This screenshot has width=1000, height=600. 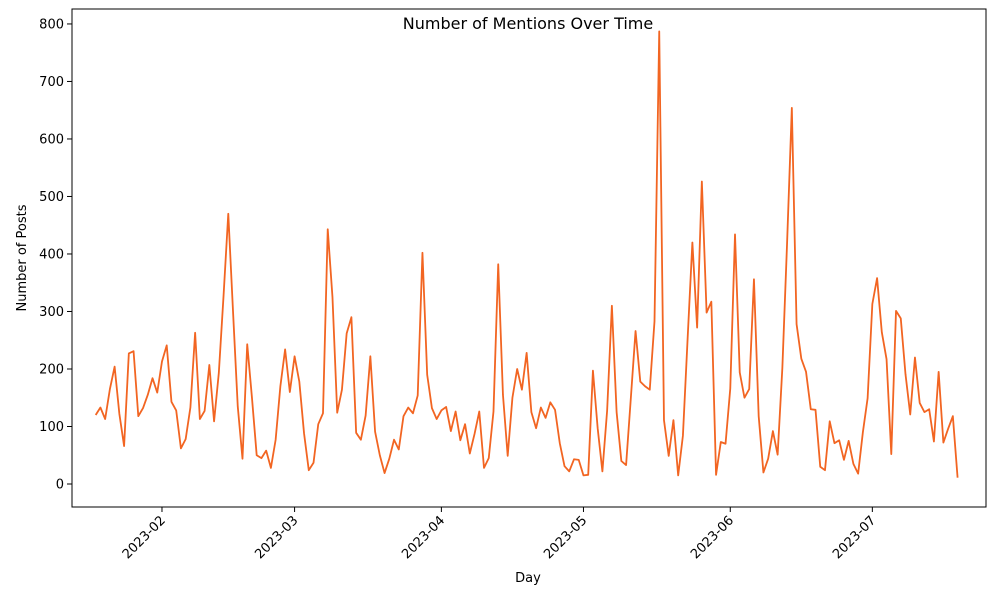 What do you see at coordinates (51, 369) in the screenshot?
I see `y-tick-label: 200` at bounding box center [51, 369].